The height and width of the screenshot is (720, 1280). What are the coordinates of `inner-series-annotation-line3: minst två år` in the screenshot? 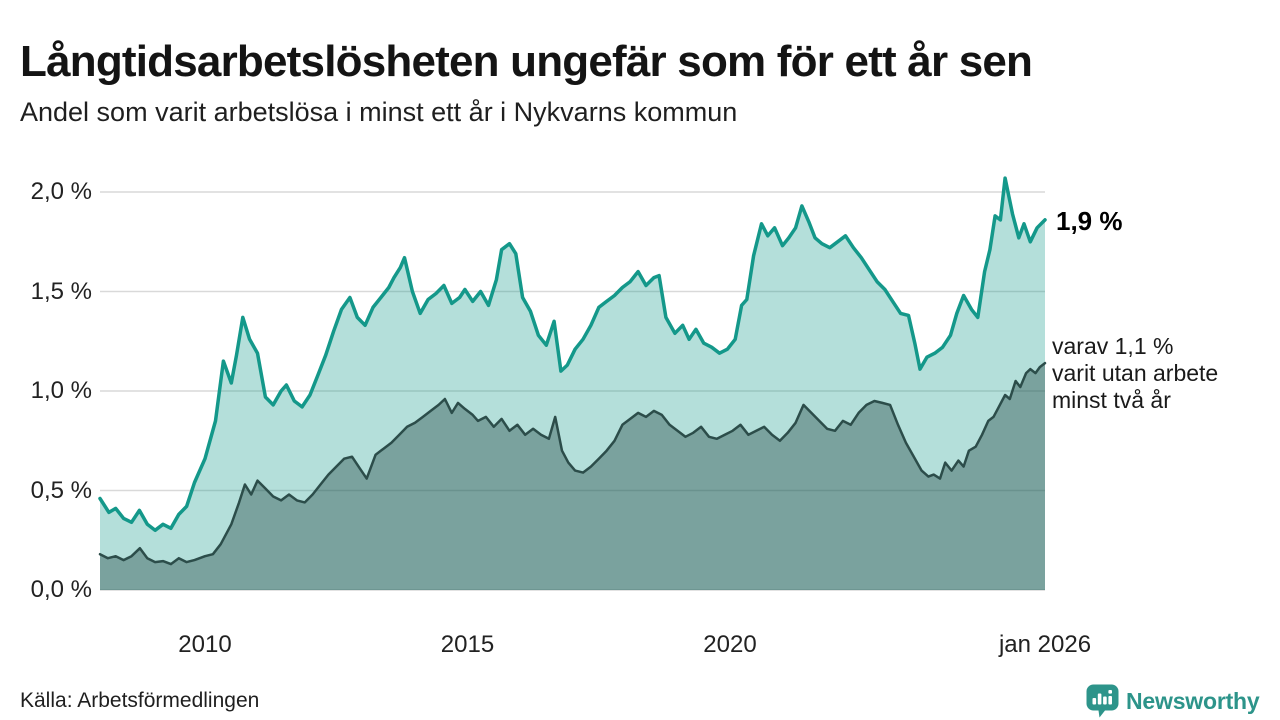 It's located at (1111, 400).